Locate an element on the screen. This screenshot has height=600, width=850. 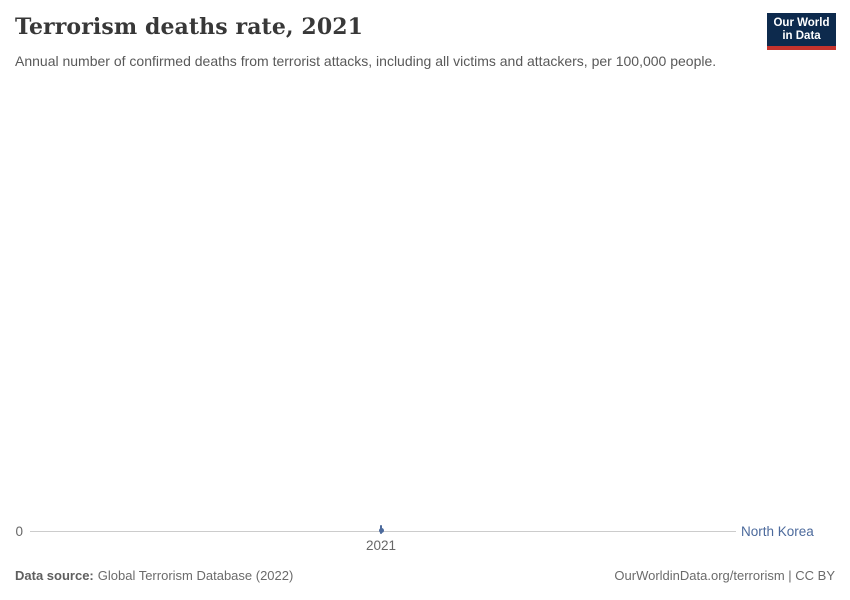
attribution-link: OurWorldinData.org/terrorism | CC BY is located at coordinates (724, 575).